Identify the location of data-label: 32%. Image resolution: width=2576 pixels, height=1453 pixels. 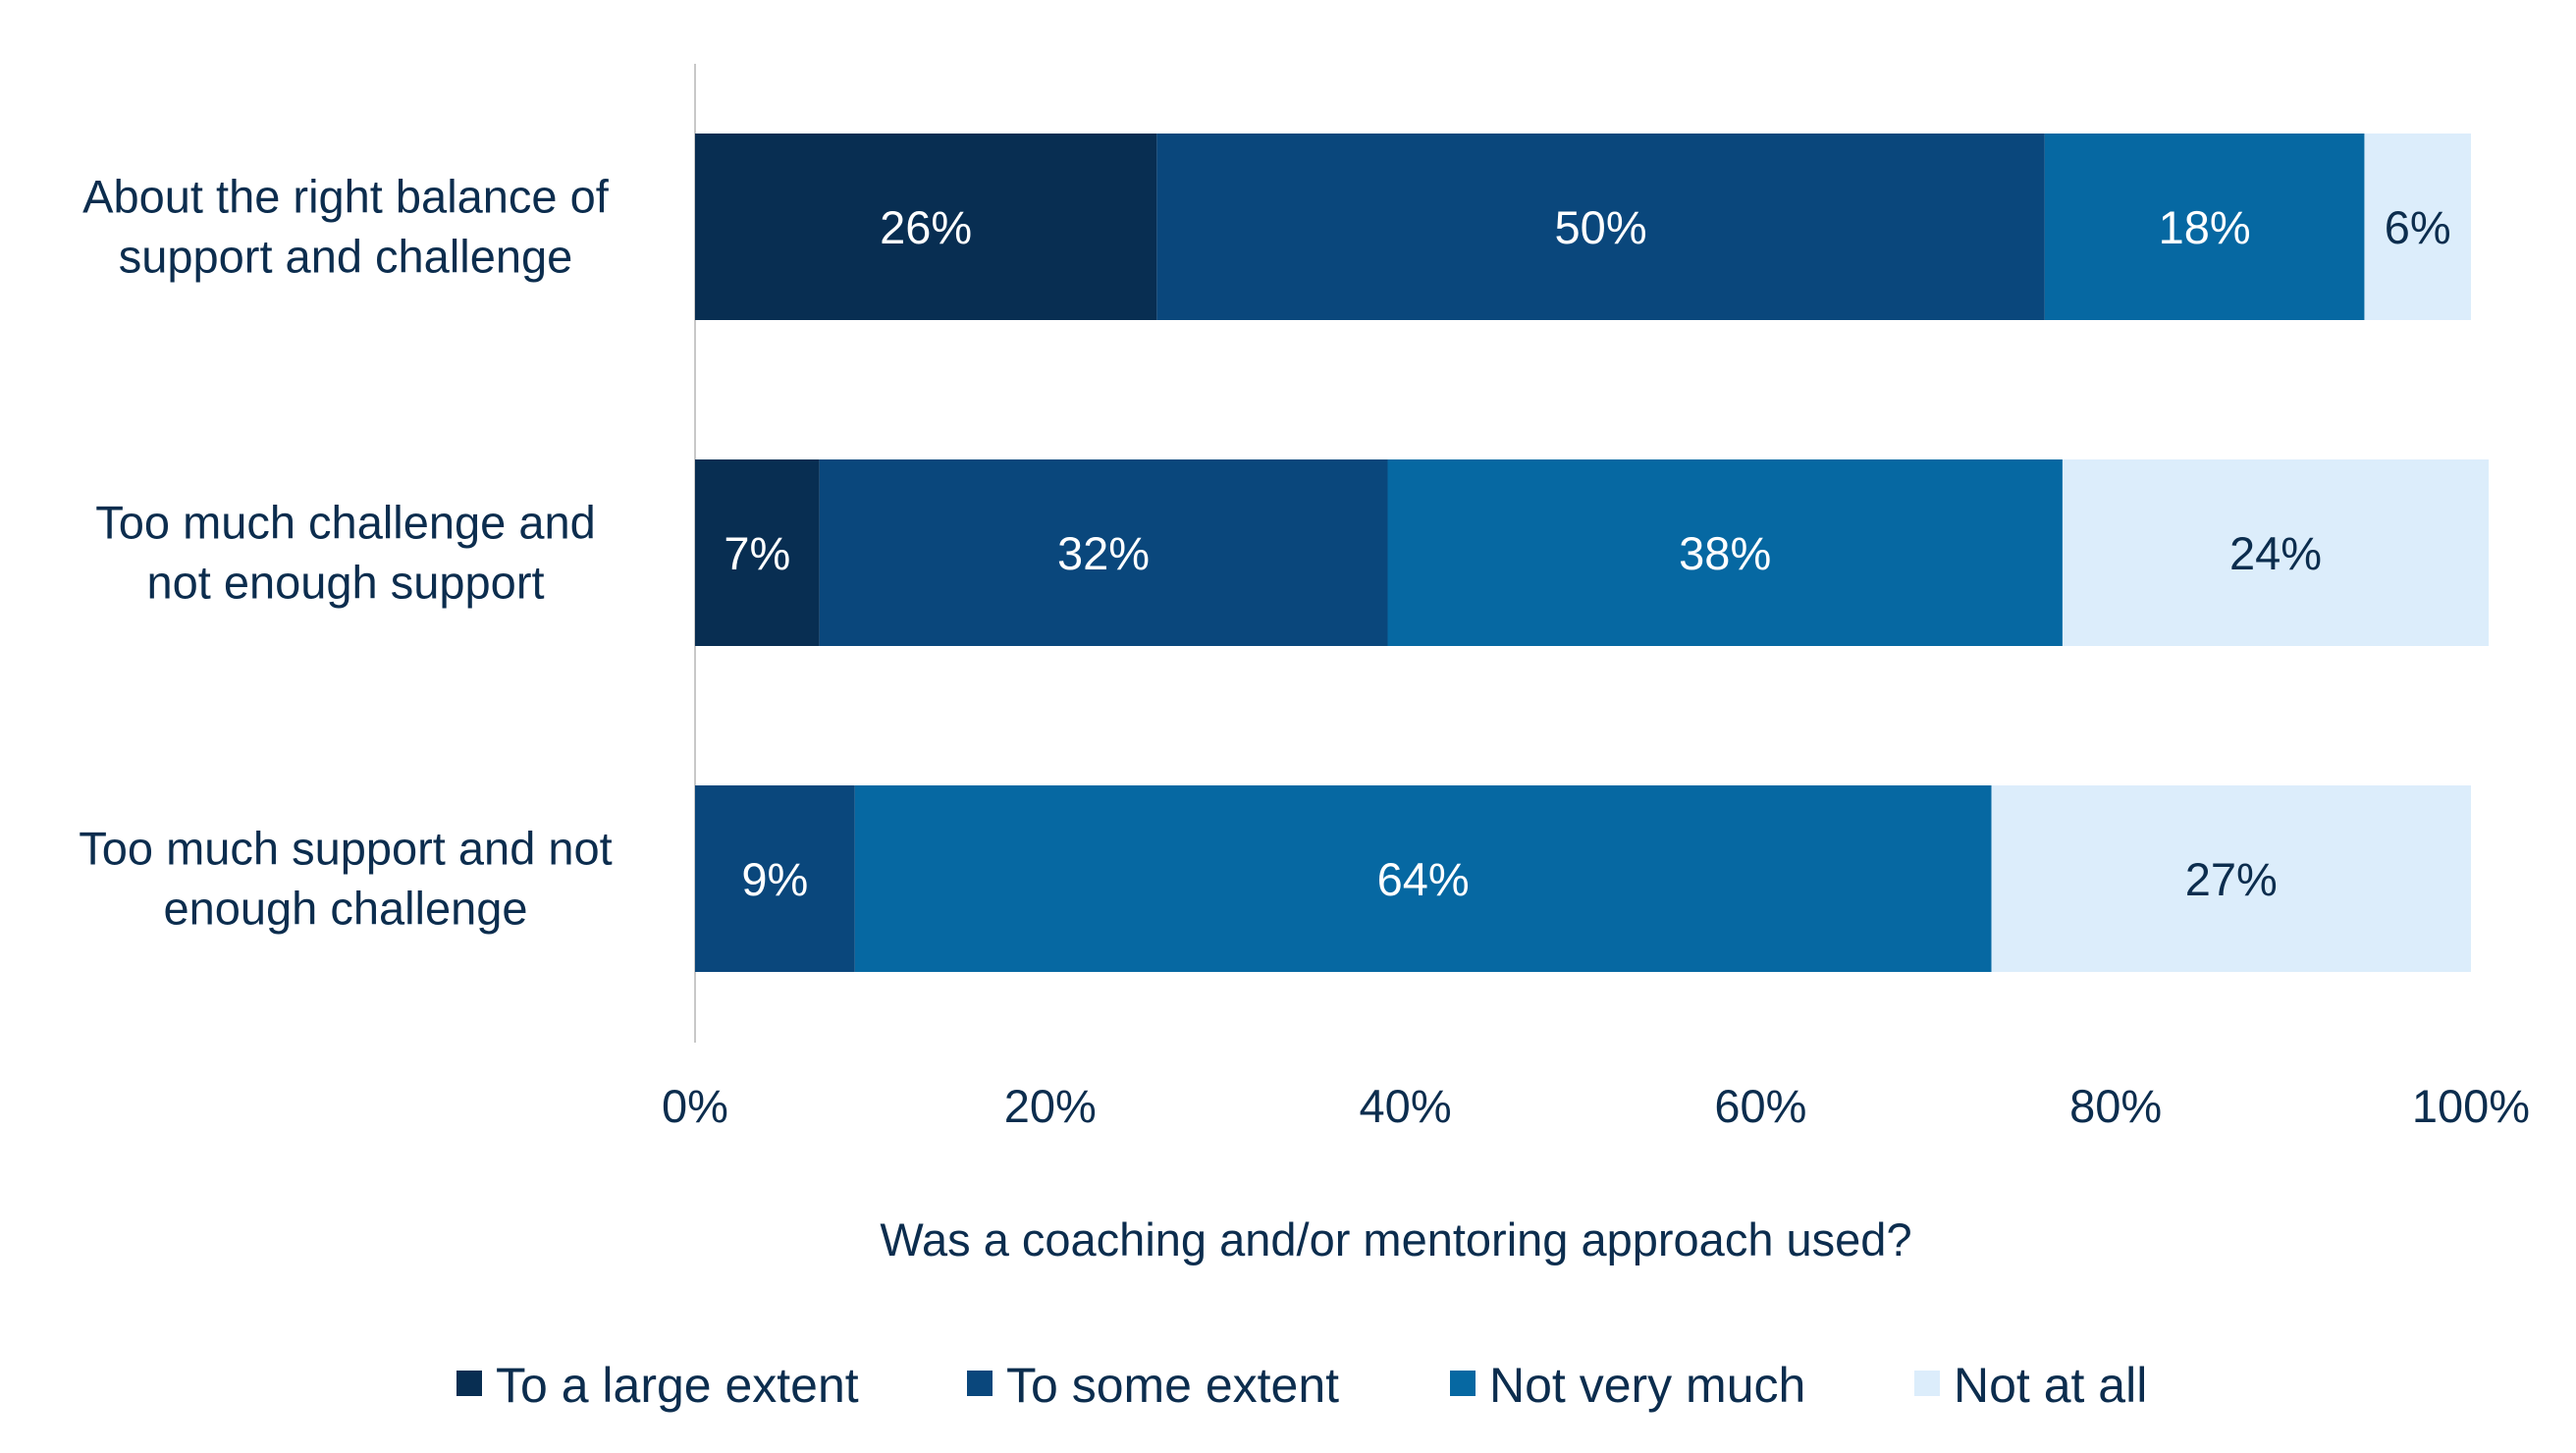
(1103, 553).